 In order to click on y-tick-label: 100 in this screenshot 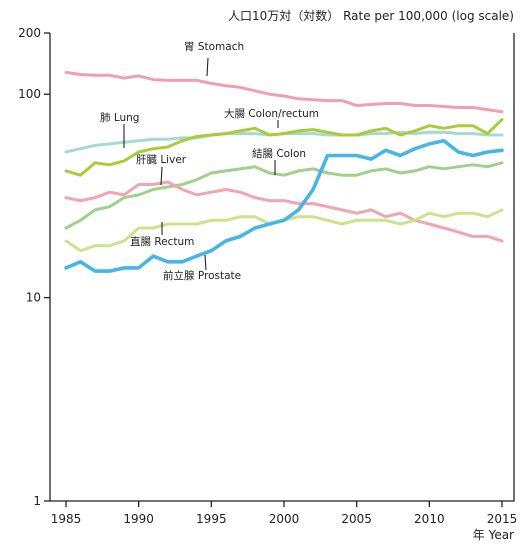, I will do `click(29, 94)`.